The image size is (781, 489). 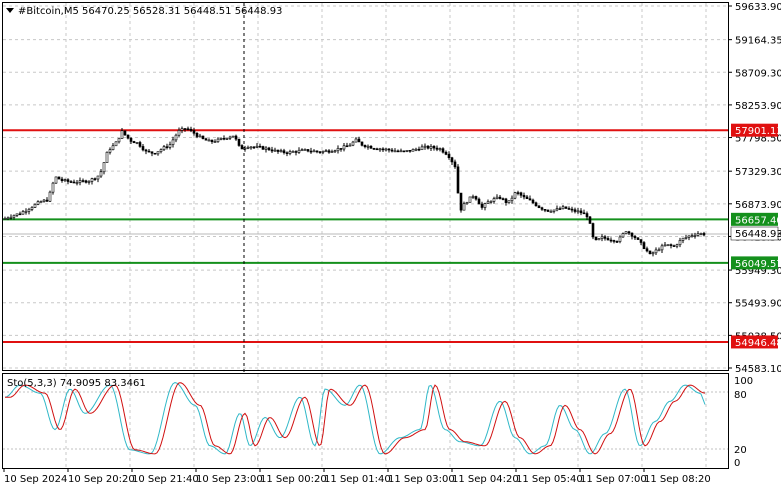 I want to click on triangle-down-icon, so click(x=10, y=10).